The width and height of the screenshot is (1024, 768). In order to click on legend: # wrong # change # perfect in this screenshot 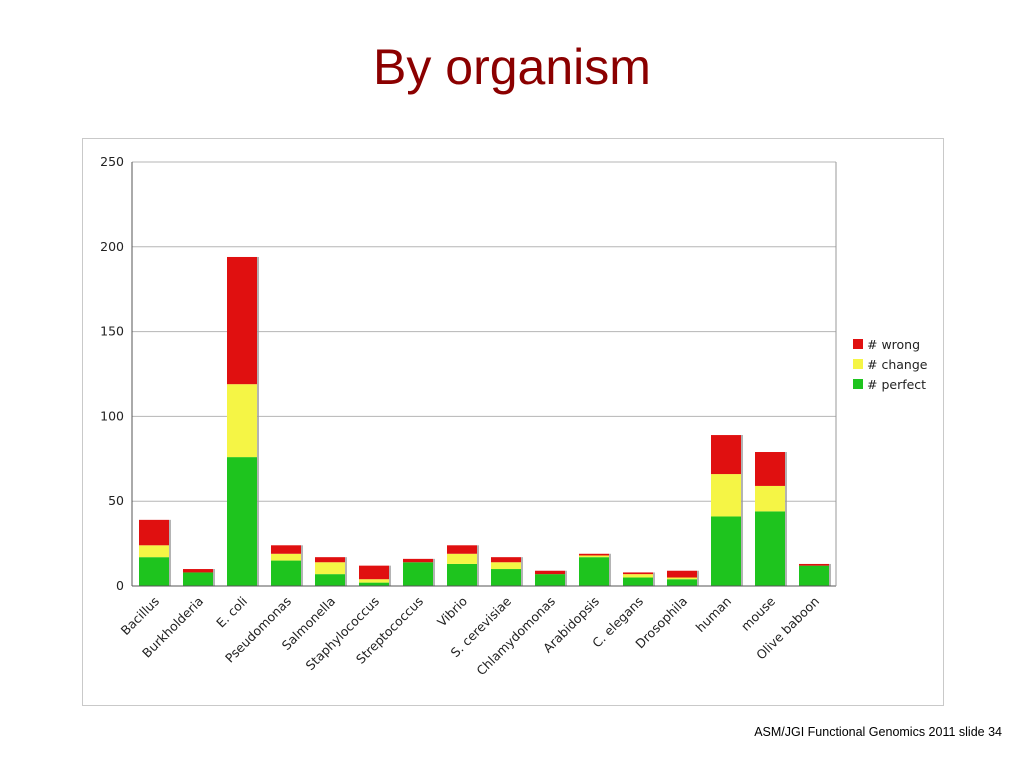, I will do `click(890, 364)`.